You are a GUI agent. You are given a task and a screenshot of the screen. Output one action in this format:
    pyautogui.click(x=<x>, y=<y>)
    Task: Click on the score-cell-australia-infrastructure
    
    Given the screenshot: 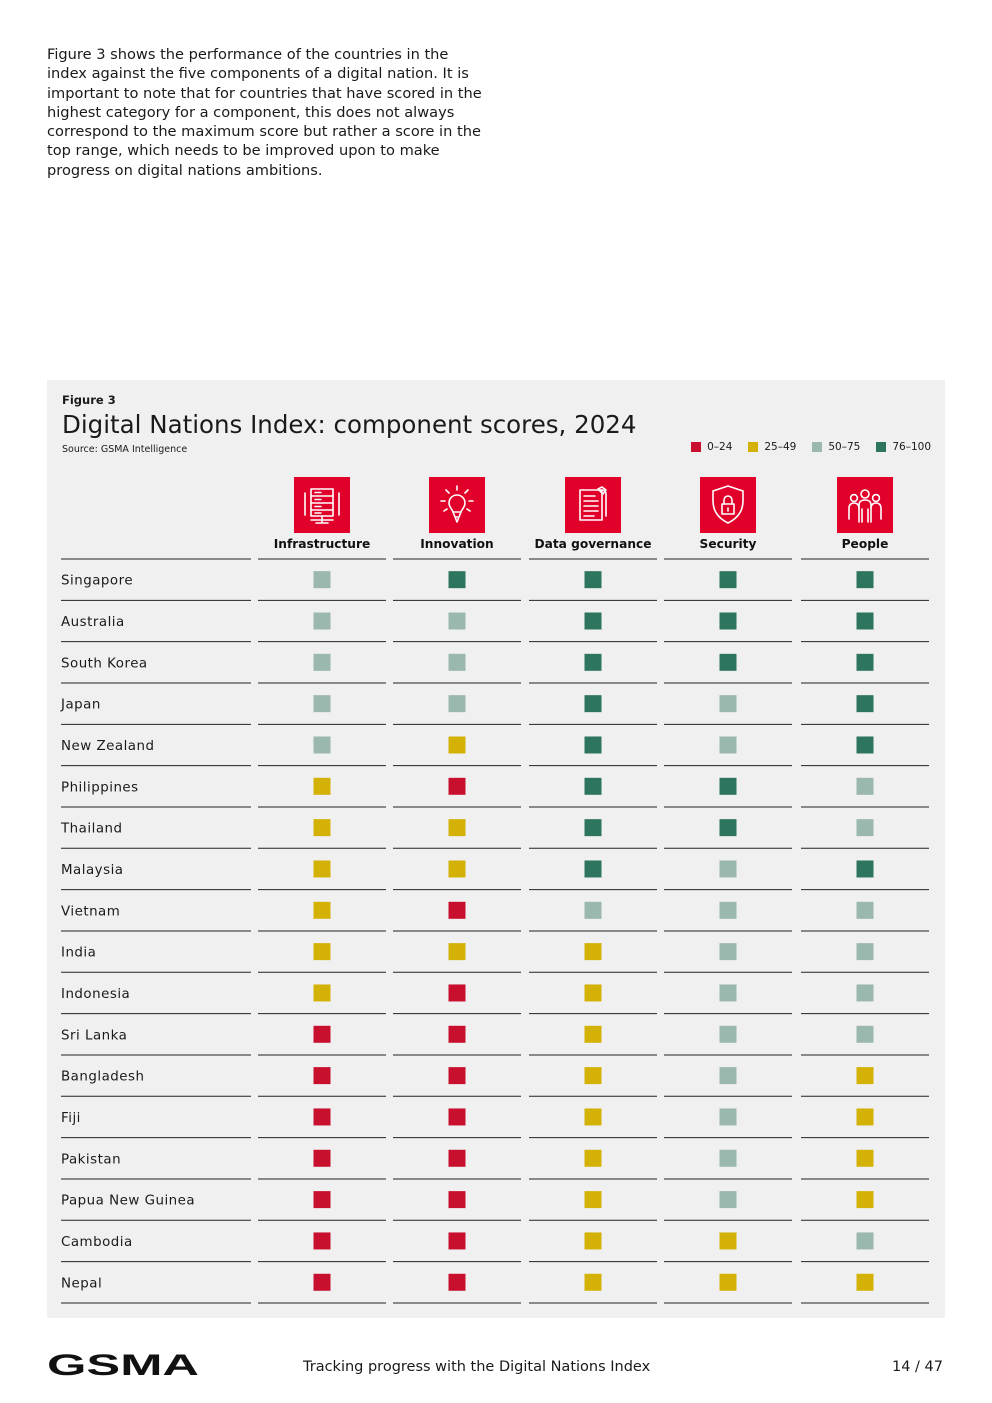 What is the action you would take?
    pyautogui.click(x=322, y=621)
    